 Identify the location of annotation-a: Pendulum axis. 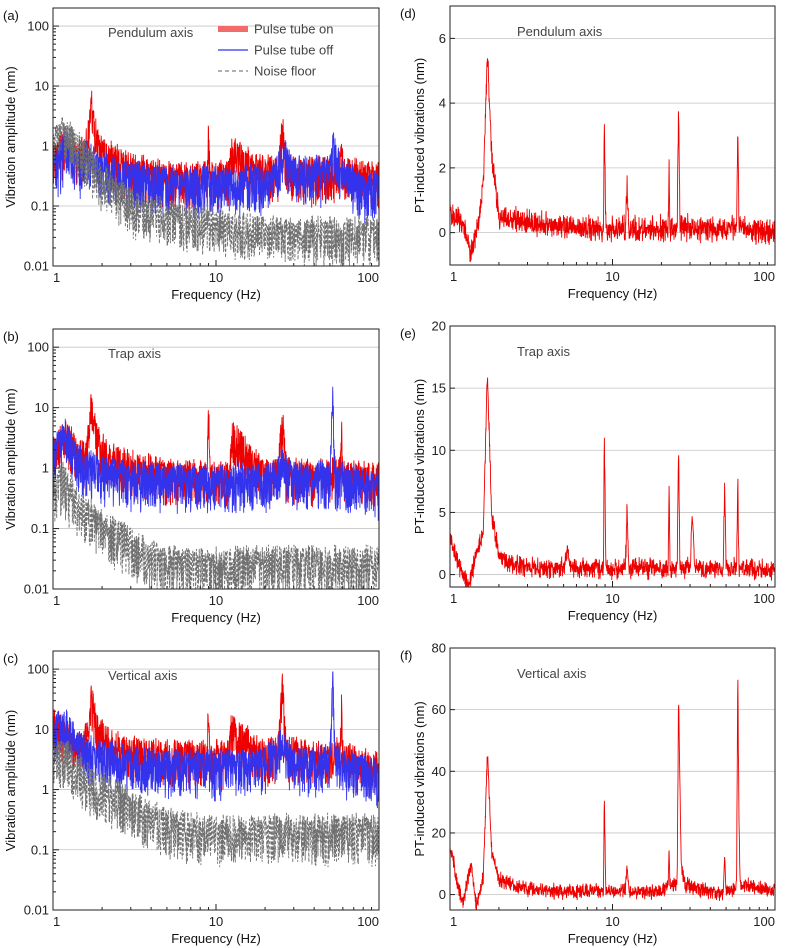
(151, 32).